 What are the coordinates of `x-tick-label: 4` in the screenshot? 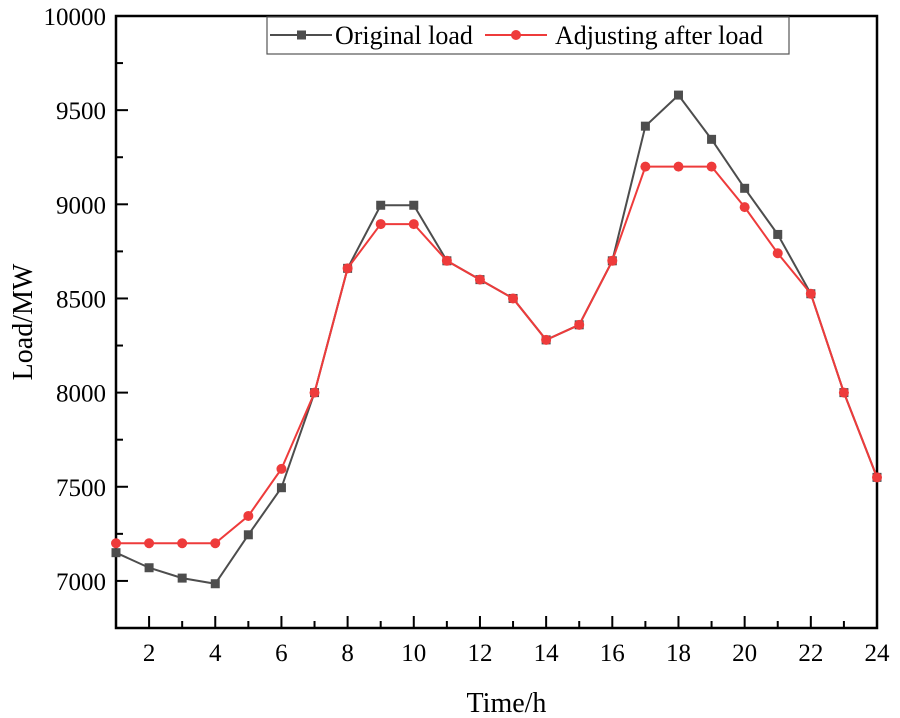 It's located at (215, 653).